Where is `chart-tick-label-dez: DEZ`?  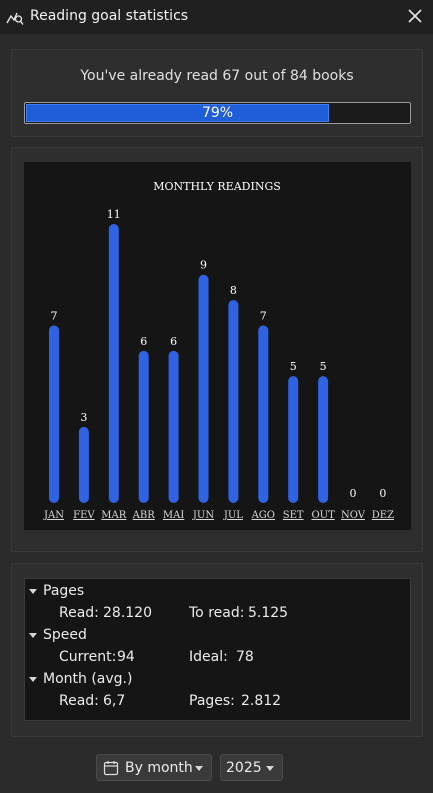 chart-tick-label-dez: DEZ is located at coordinates (383, 515).